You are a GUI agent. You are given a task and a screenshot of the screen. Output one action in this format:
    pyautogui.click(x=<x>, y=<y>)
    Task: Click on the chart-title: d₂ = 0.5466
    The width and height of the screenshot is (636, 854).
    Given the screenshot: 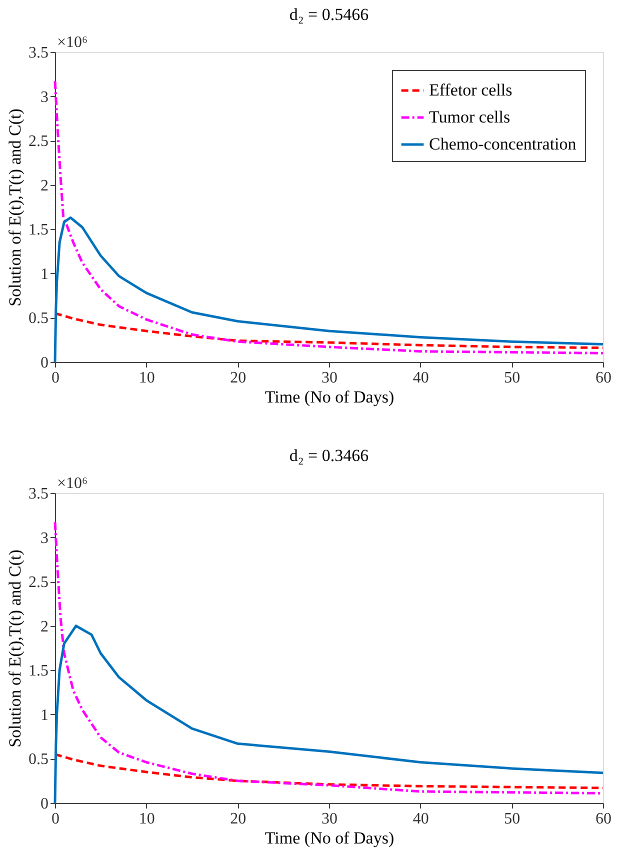 What is the action you would take?
    pyautogui.click(x=329, y=14)
    